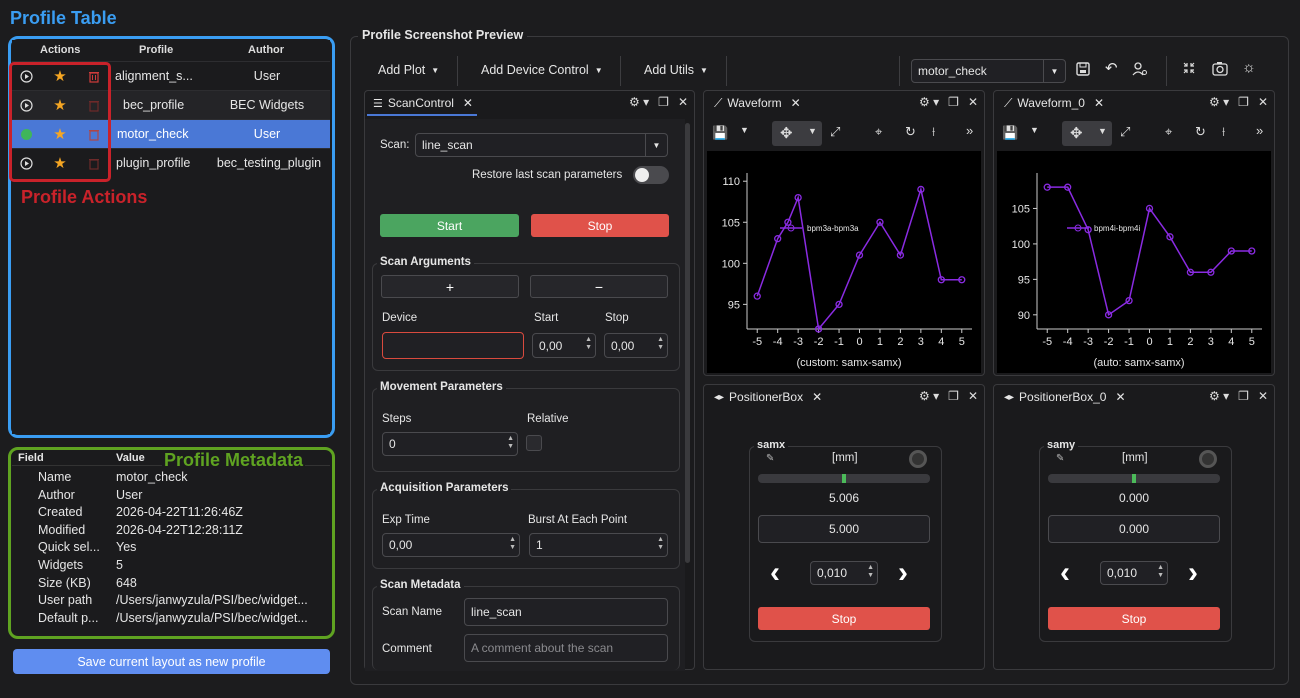 This screenshot has height=698, width=1300. I want to click on collapse-icon, so click(1189, 69).